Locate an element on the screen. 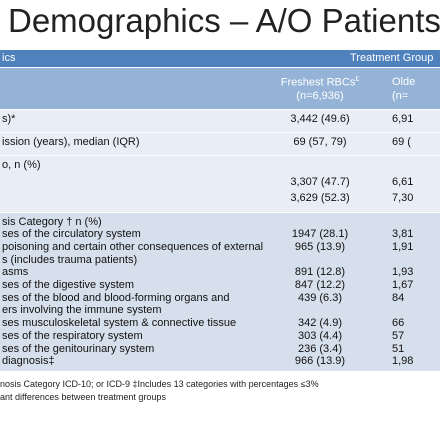 The width and height of the screenshot is (440, 440). cell-value: 6,91 is located at coordinates (403, 119).